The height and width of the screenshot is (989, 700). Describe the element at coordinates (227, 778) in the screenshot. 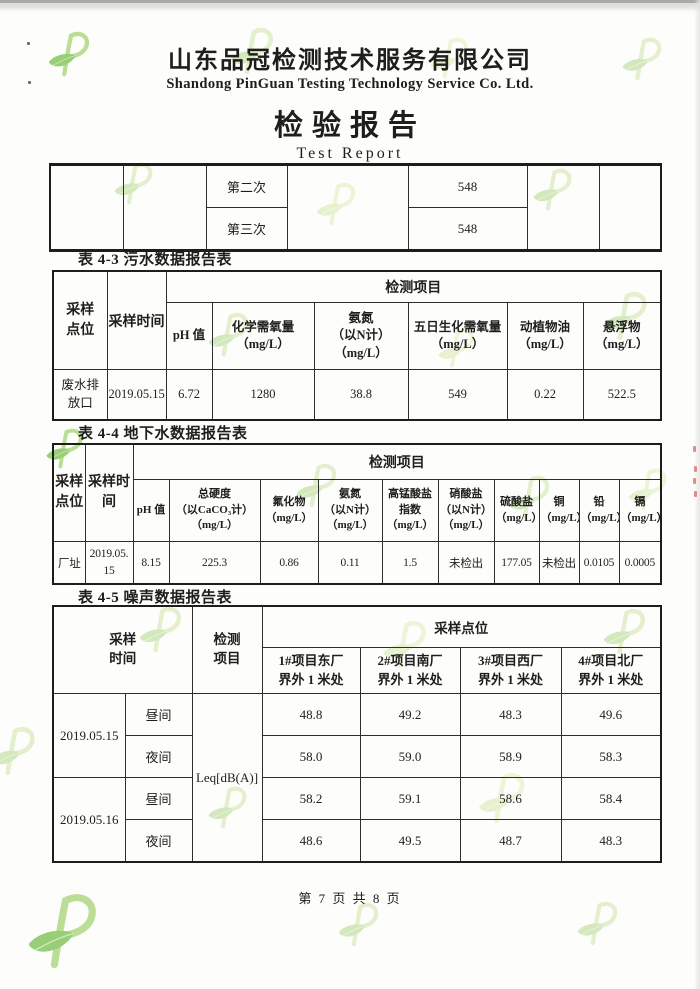

I see `measure-label-cell: Leq[dB(A)]` at that location.